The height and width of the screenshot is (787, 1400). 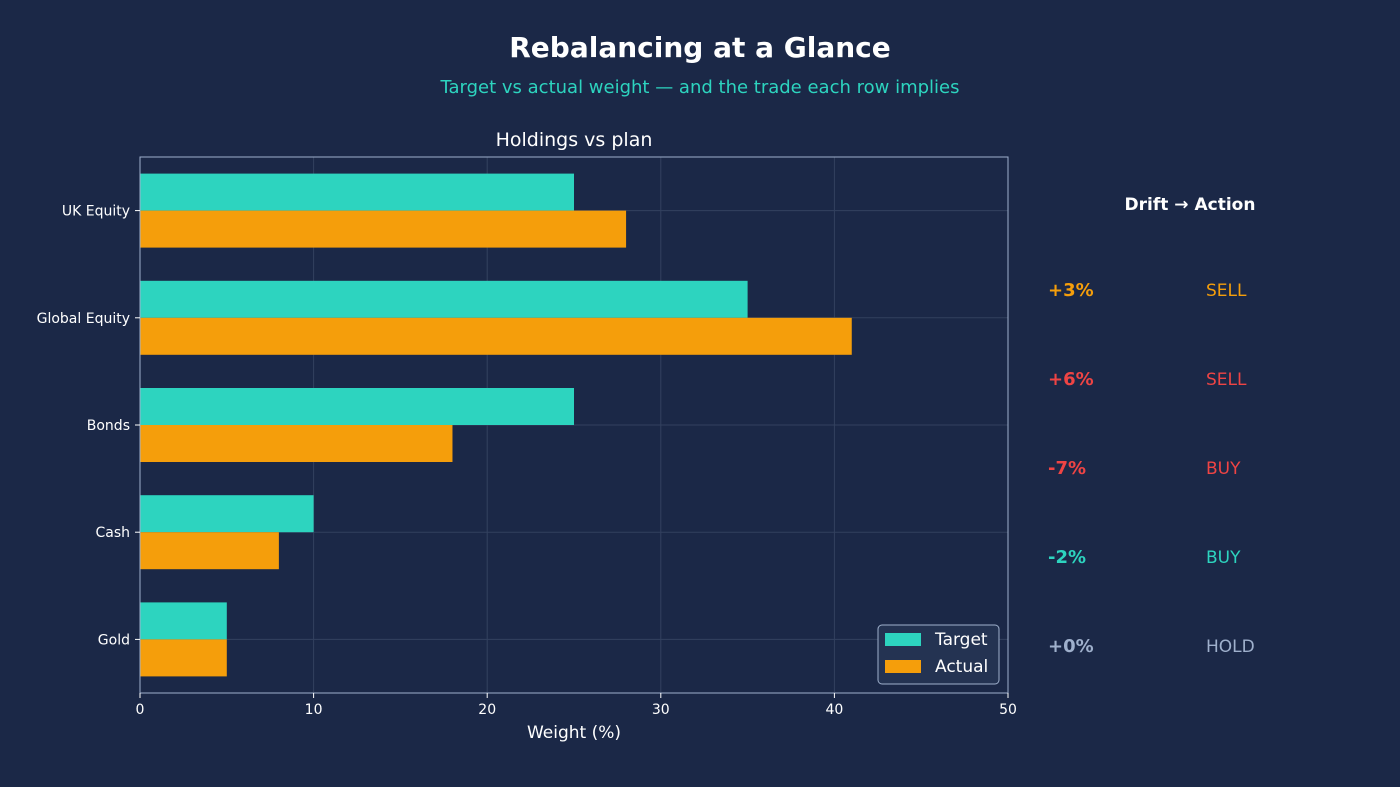 What do you see at coordinates (1067, 468) in the screenshot?
I see `drift-value: -7%` at bounding box center [1067, 468].